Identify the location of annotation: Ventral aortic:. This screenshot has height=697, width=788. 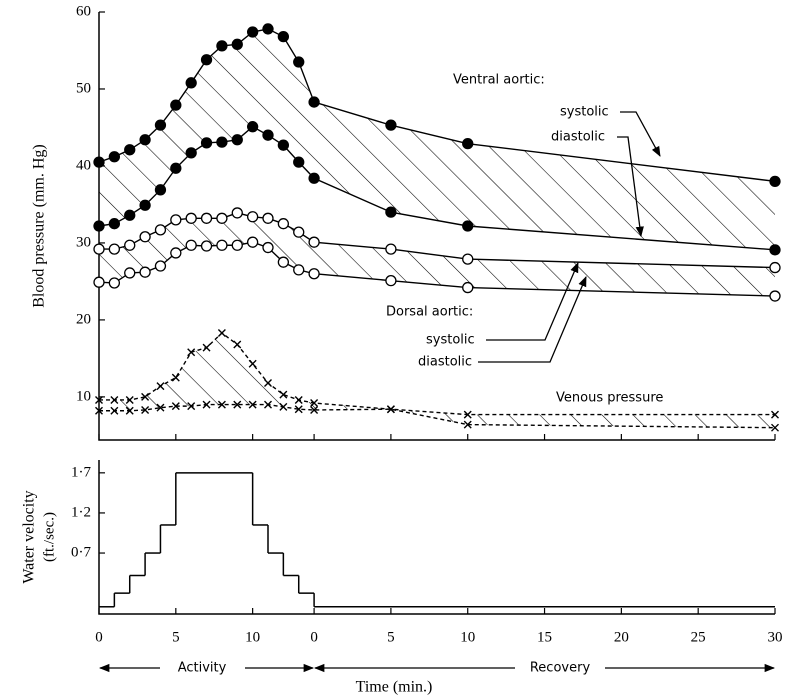
(499, 80).